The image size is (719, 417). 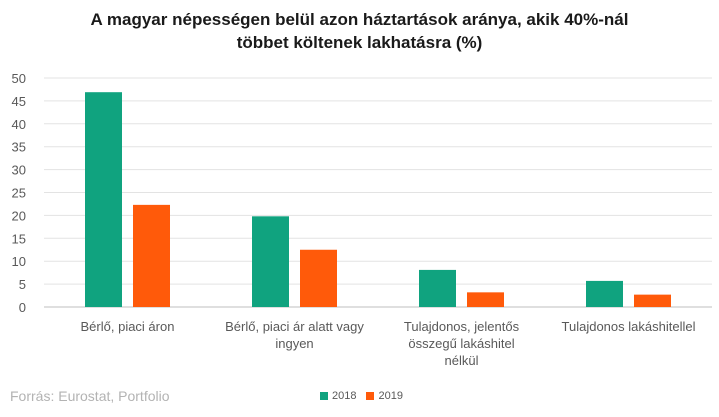 What do you see at coordinates (324, 396) in the screenshot?
I see `legend-swatch-2018` at bounding box center [324, 396].